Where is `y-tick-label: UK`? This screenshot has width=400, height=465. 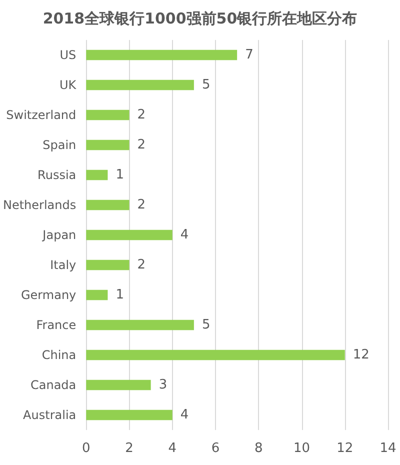
y-tick-label: UK is located at coordinates (68, 85).